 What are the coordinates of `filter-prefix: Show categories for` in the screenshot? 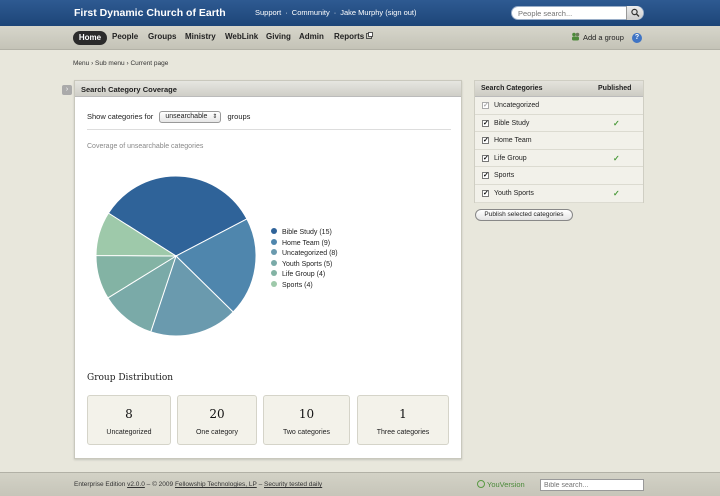 It's located at (120, 116).